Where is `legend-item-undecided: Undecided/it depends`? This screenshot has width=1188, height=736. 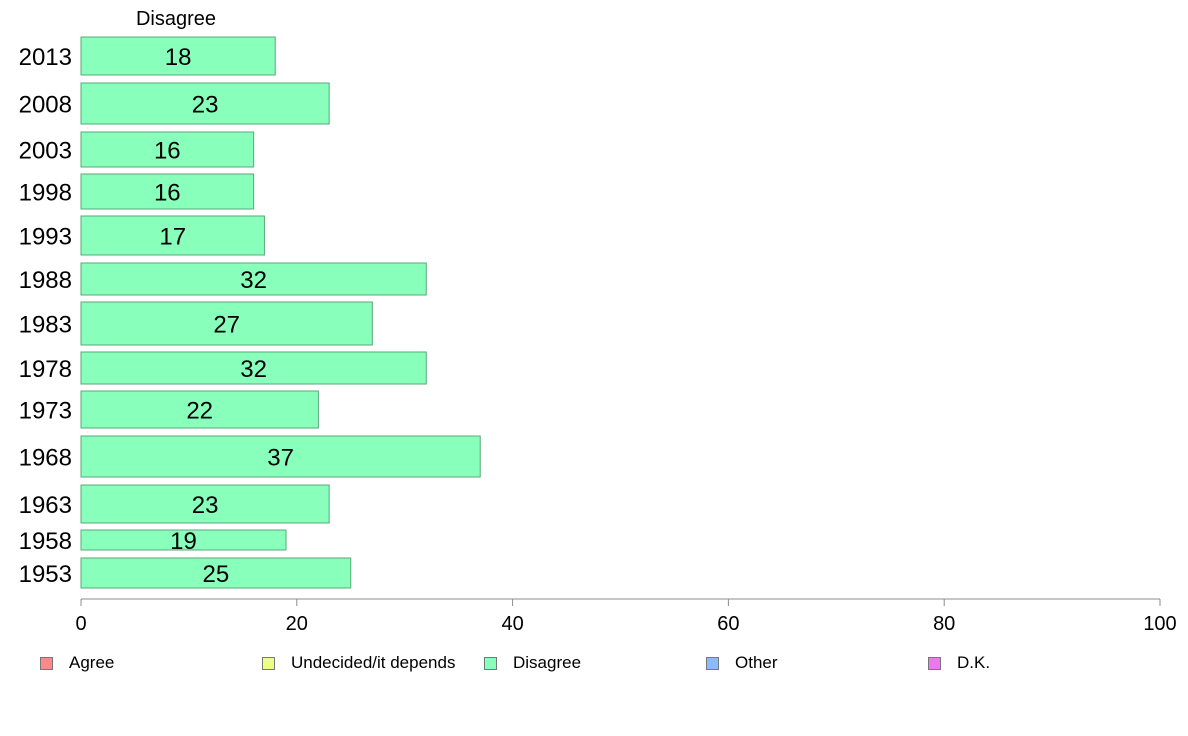 legend-item-undecided: Undecided/it depends is located at coordinates (358, 663).